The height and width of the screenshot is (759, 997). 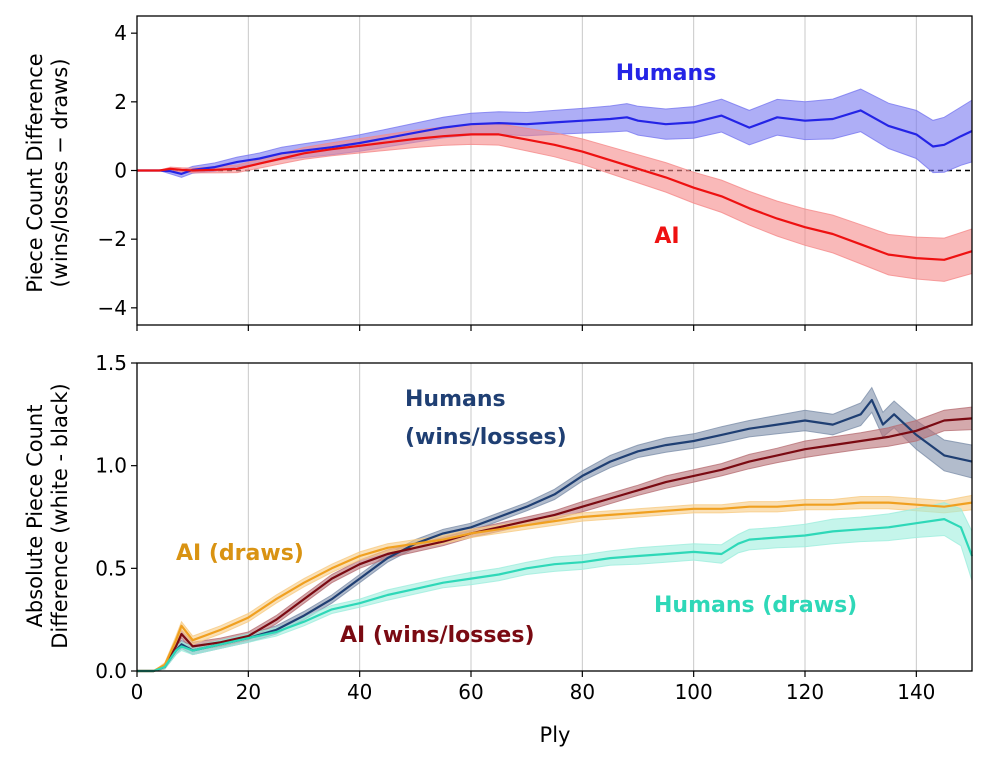 I want to click on top-y-tick-label-0: −4, so click(x=112, y=308).